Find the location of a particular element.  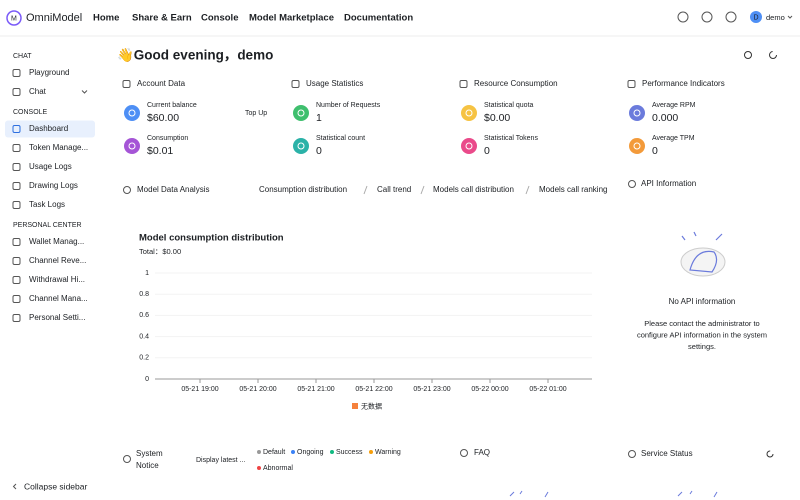

y-tick-label: 0.8 is located at coordinates (144, 294).